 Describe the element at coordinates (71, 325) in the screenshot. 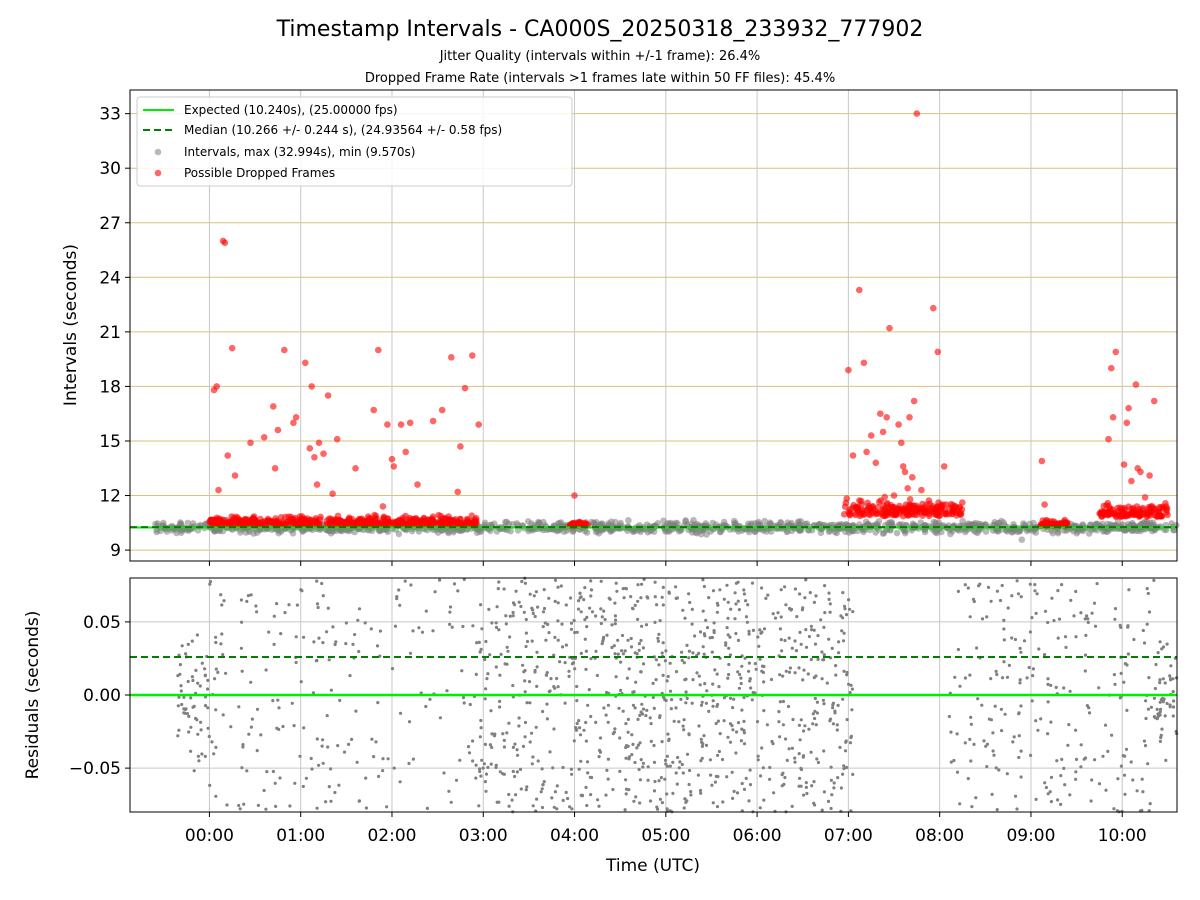

I see `intervals-ylabel: Intervals (seconds)` at that location.